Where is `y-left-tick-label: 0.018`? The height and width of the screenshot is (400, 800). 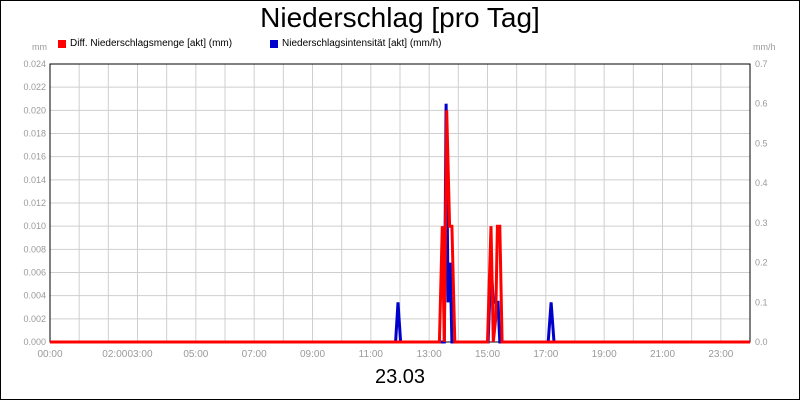 y-left-tick-label: 0.018 is located at coordinates (34, 134).